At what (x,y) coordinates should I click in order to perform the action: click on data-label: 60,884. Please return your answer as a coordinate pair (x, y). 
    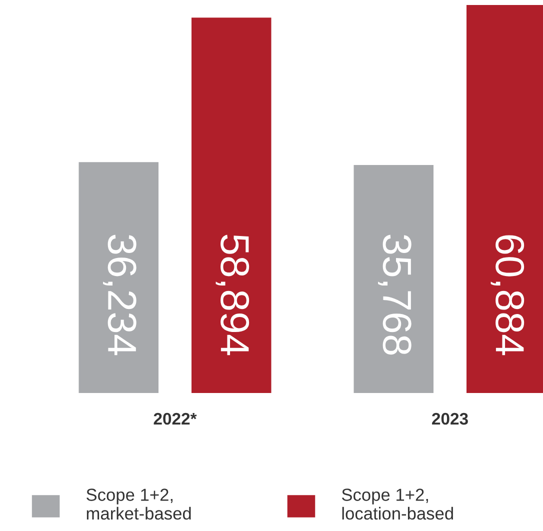
    Looking at the image, I should click on (507, 295).